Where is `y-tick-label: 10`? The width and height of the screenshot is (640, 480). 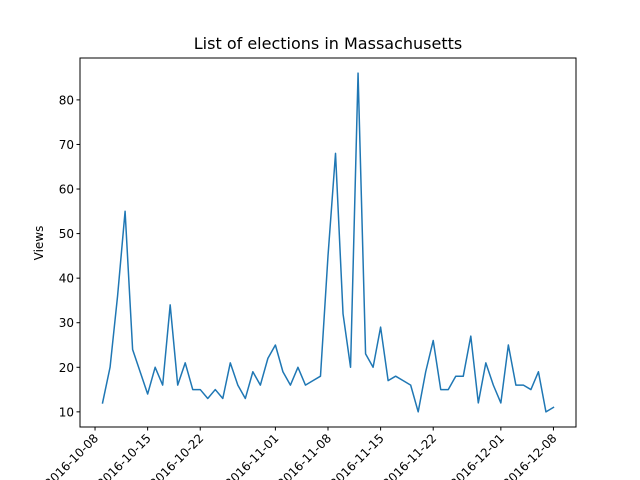
y-tick-label: 10 is located at coordinates (66, 412).